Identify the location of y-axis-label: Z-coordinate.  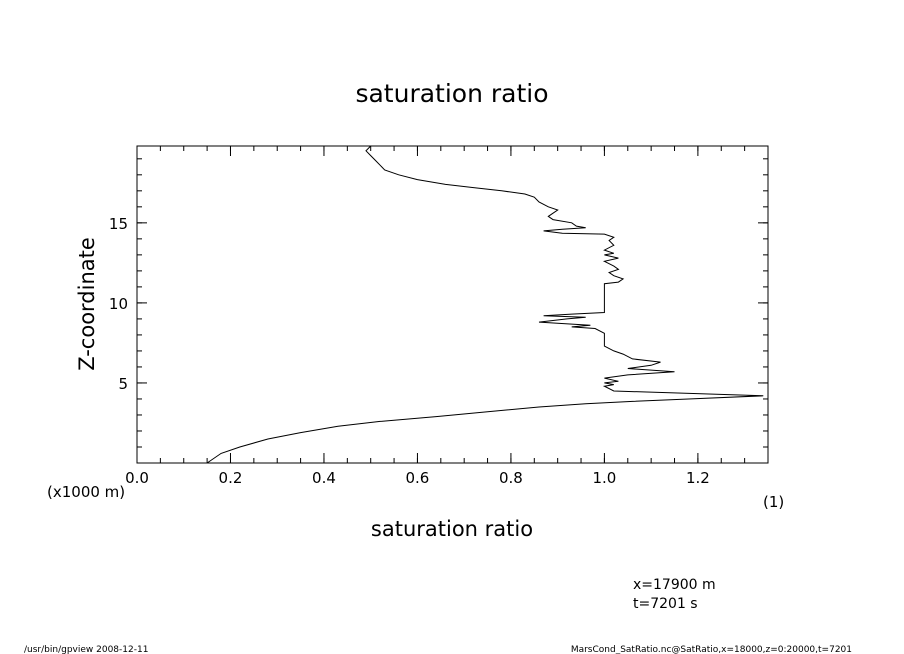
(87, 304).